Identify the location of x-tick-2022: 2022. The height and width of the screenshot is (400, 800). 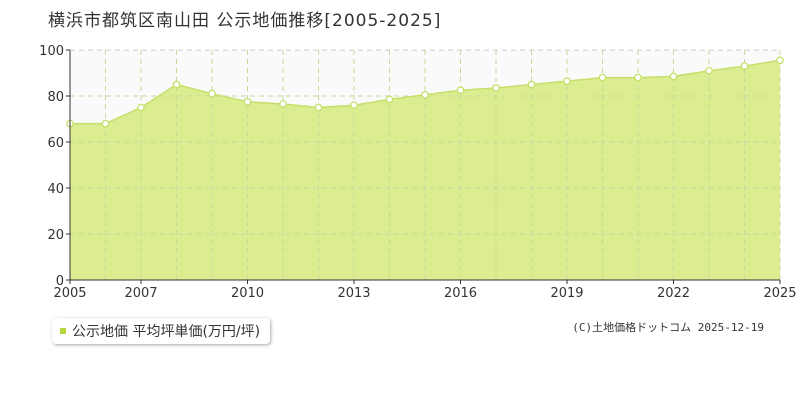
(673, 293).